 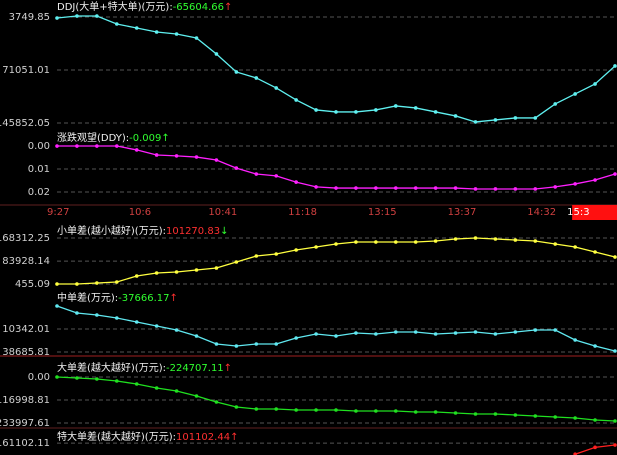 I want to click on panel-title: 特大单差(越大越好)(万元):101102.44↑, so click(x=147, y=436).